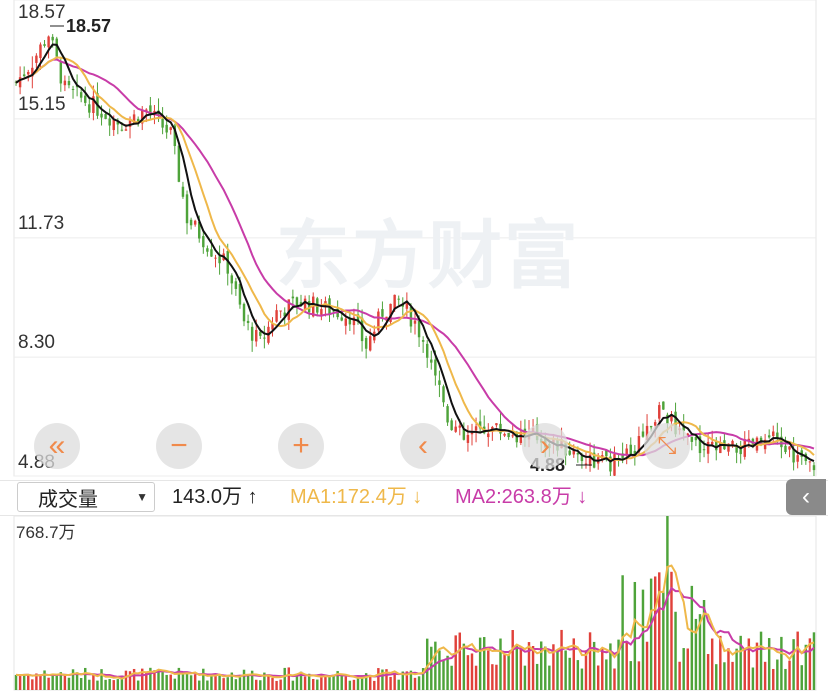 The width and height of the screenshot is (828, 692). I want to click on page-left-button: «, so click(57, 446).